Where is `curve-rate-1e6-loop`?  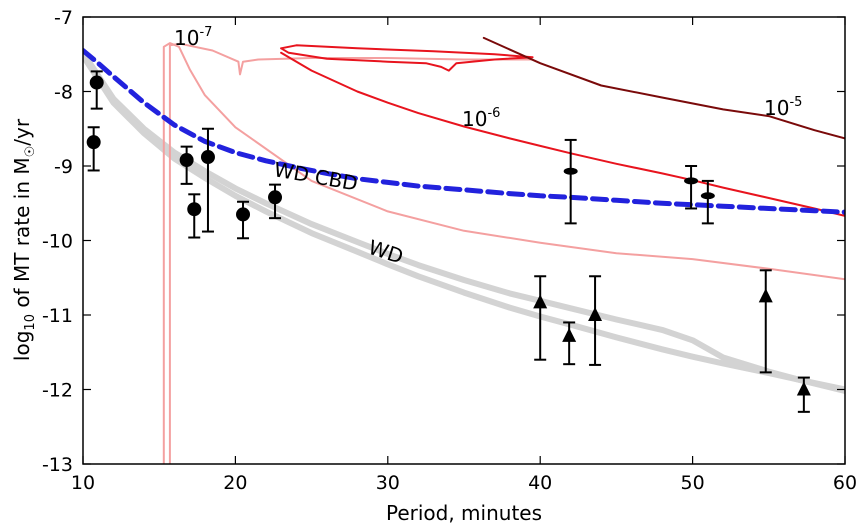
curve-rate-1e6-loop is located at coordinates (407, 58).